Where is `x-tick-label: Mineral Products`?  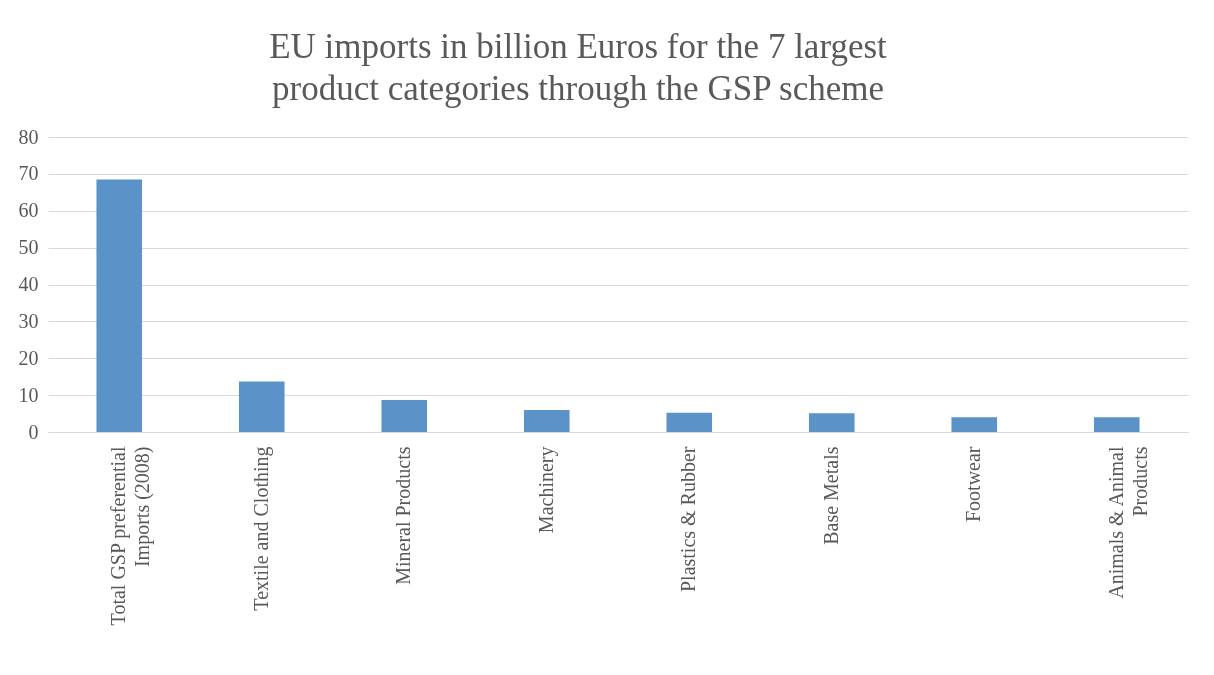
x-tick-label: Mineral Products is located at coordinates (403, 515).